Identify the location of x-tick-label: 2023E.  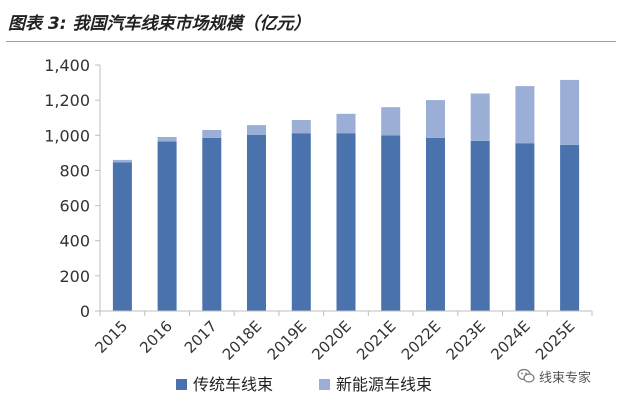
(466, 340).